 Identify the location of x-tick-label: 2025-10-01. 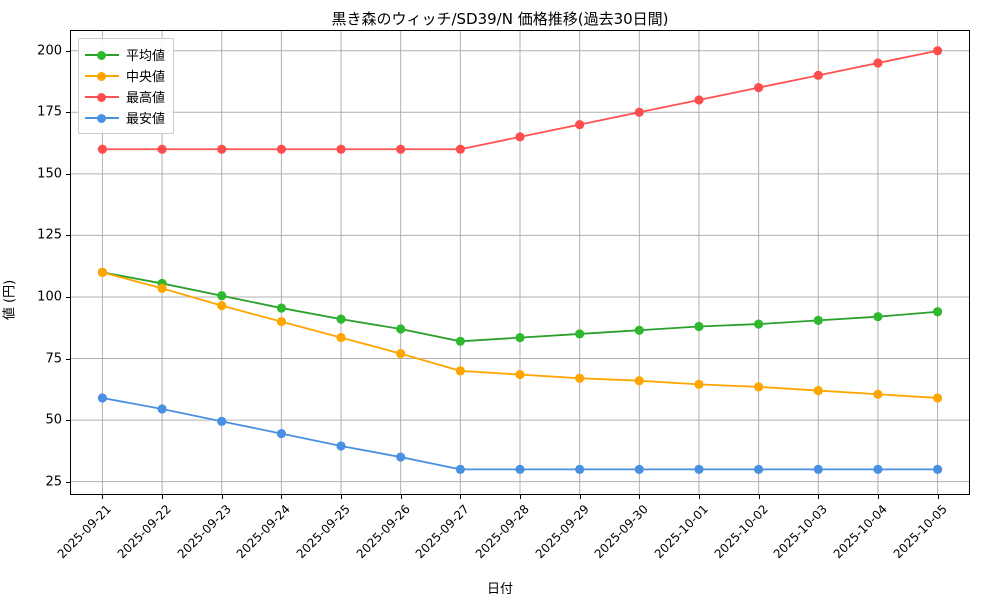
(681, 532).